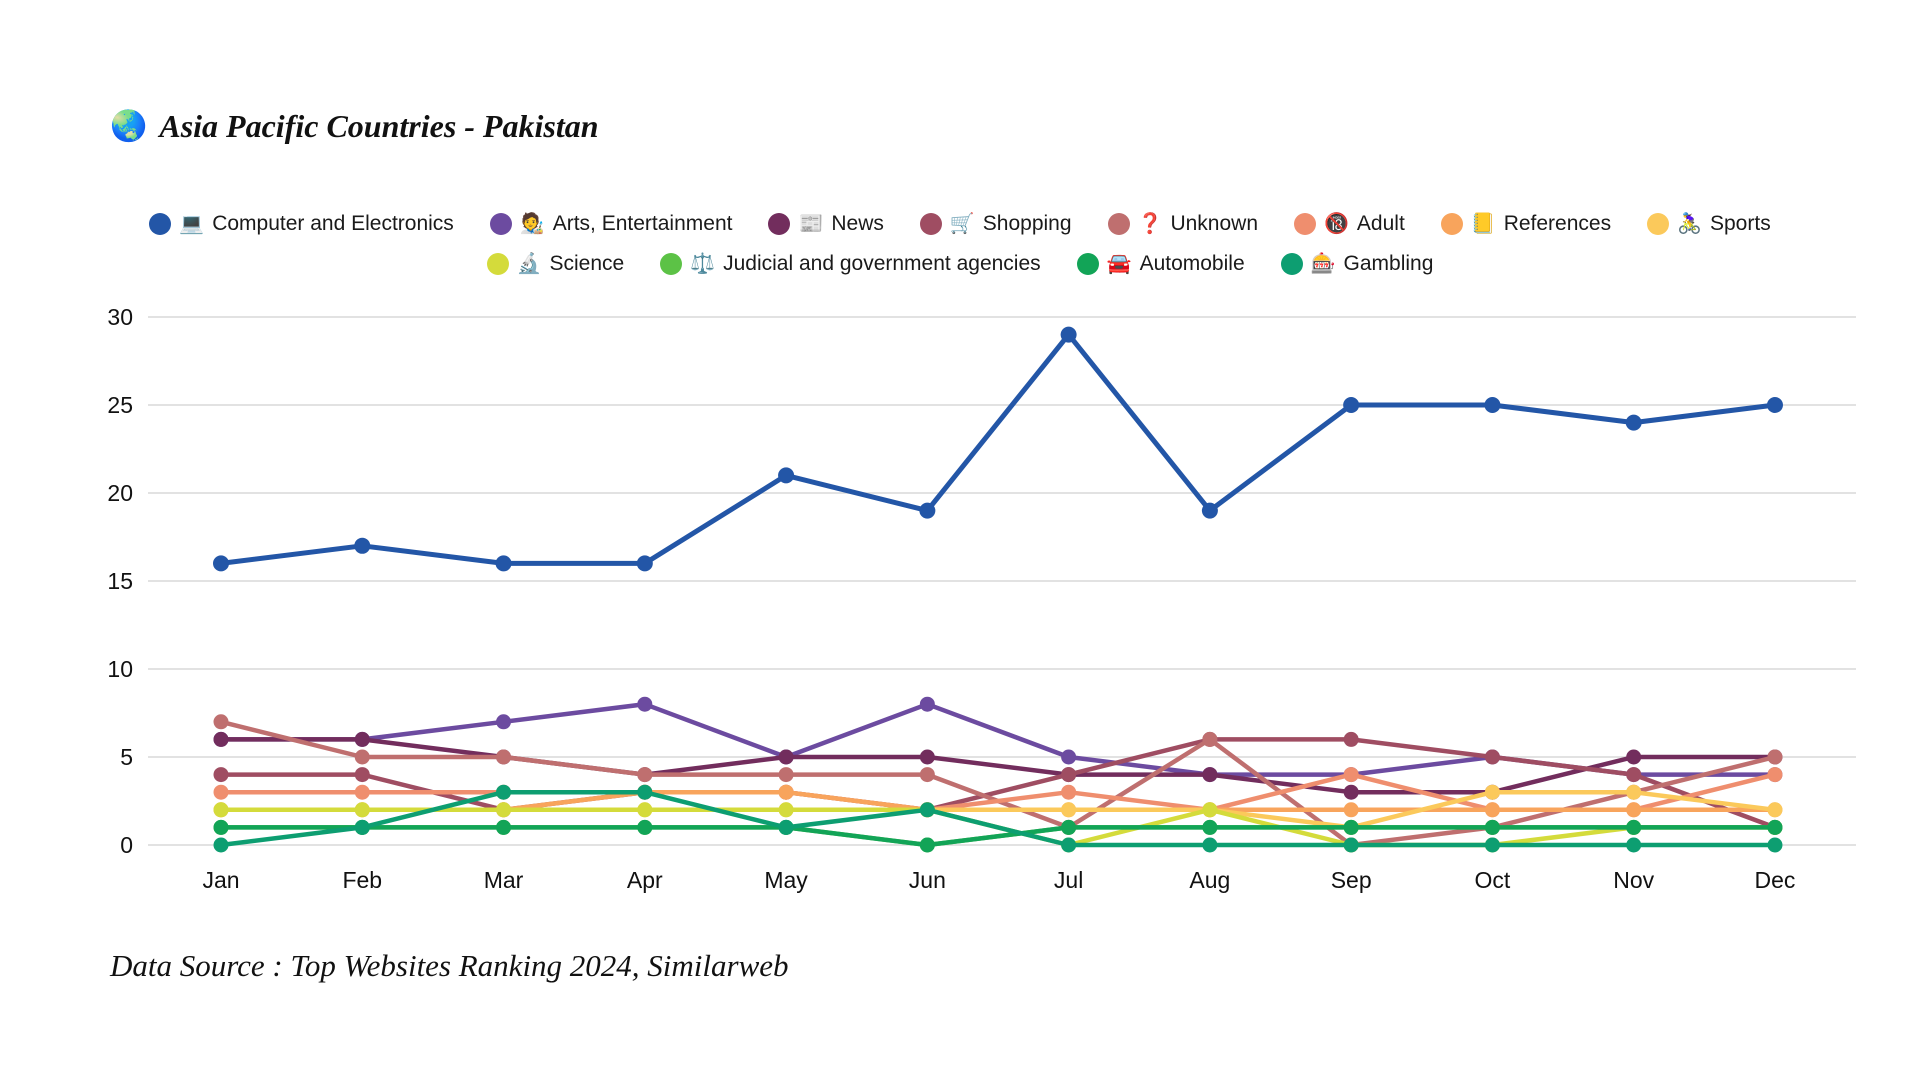 The image size is (1920, 1080). Describe the element at coordinates (504, 827) in the screenshot. I see `series-point-automobile-mar` at that location.